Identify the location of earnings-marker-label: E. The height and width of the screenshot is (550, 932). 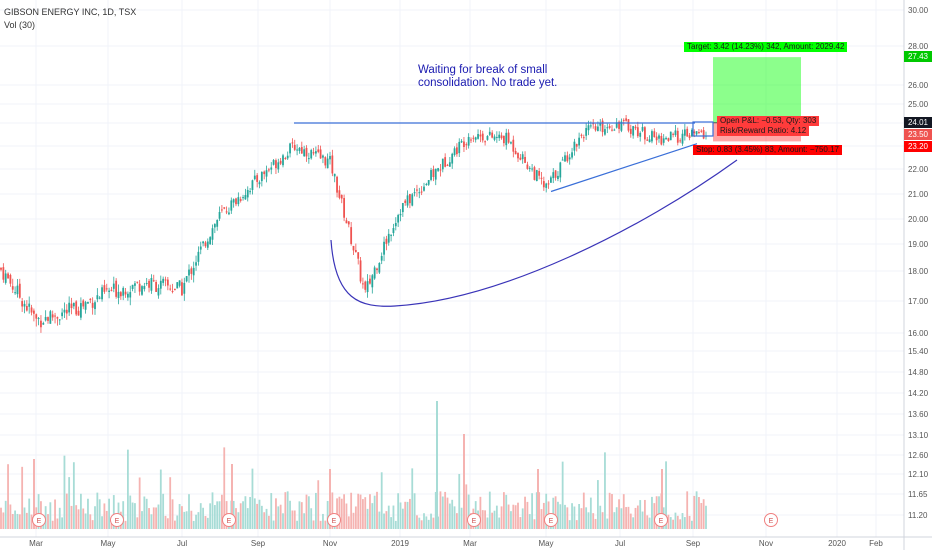
(551, 521).